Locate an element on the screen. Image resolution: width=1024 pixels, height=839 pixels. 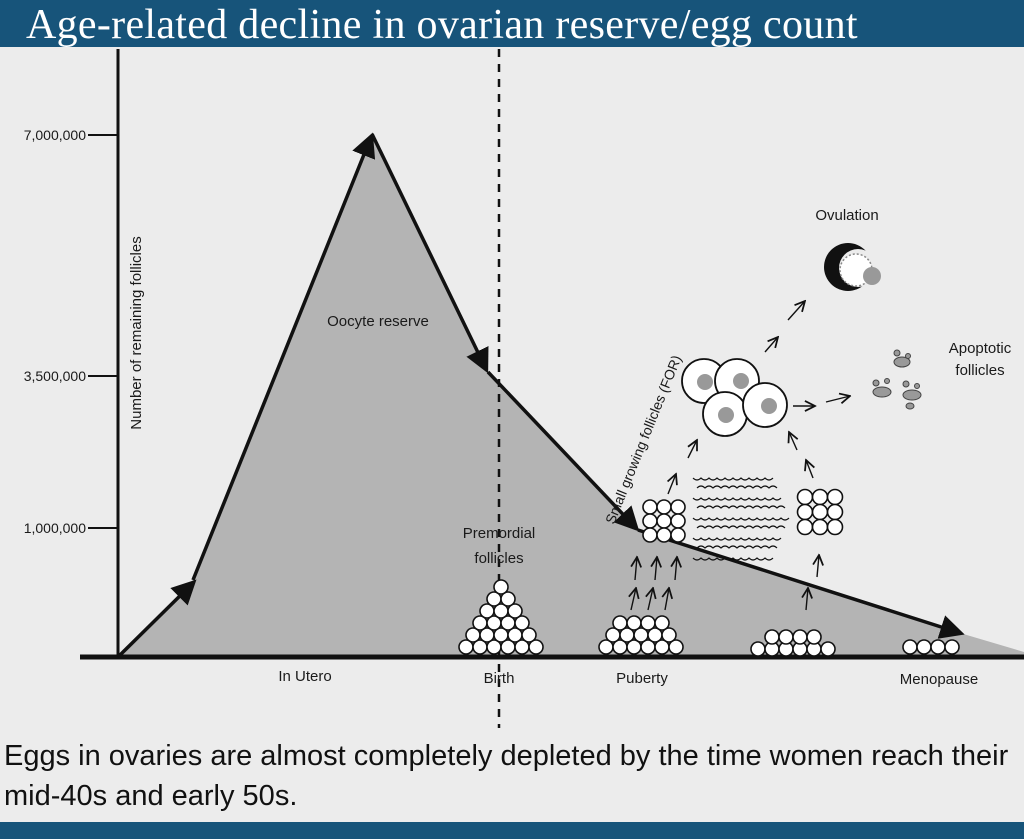
apoptotic-follicles-icon is located at coordinates (897, 379).